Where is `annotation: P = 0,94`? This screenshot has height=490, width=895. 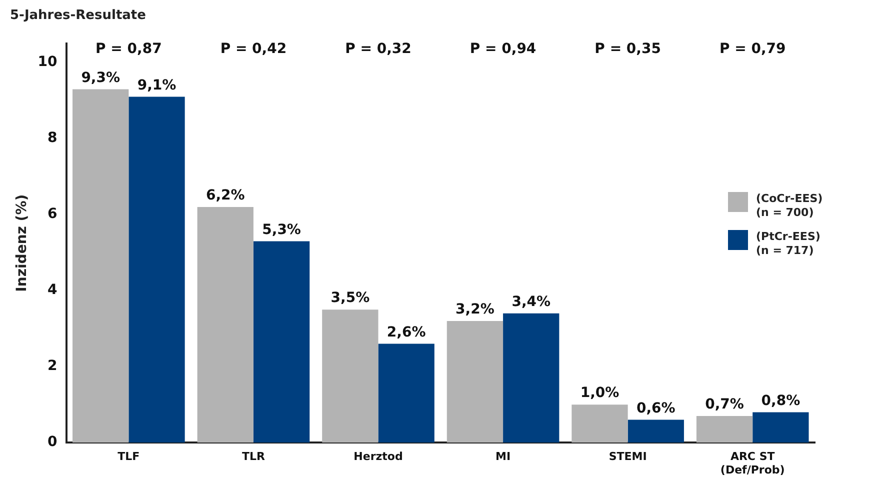 annotation: P = 0,94 is located at coordinates (503, 49).